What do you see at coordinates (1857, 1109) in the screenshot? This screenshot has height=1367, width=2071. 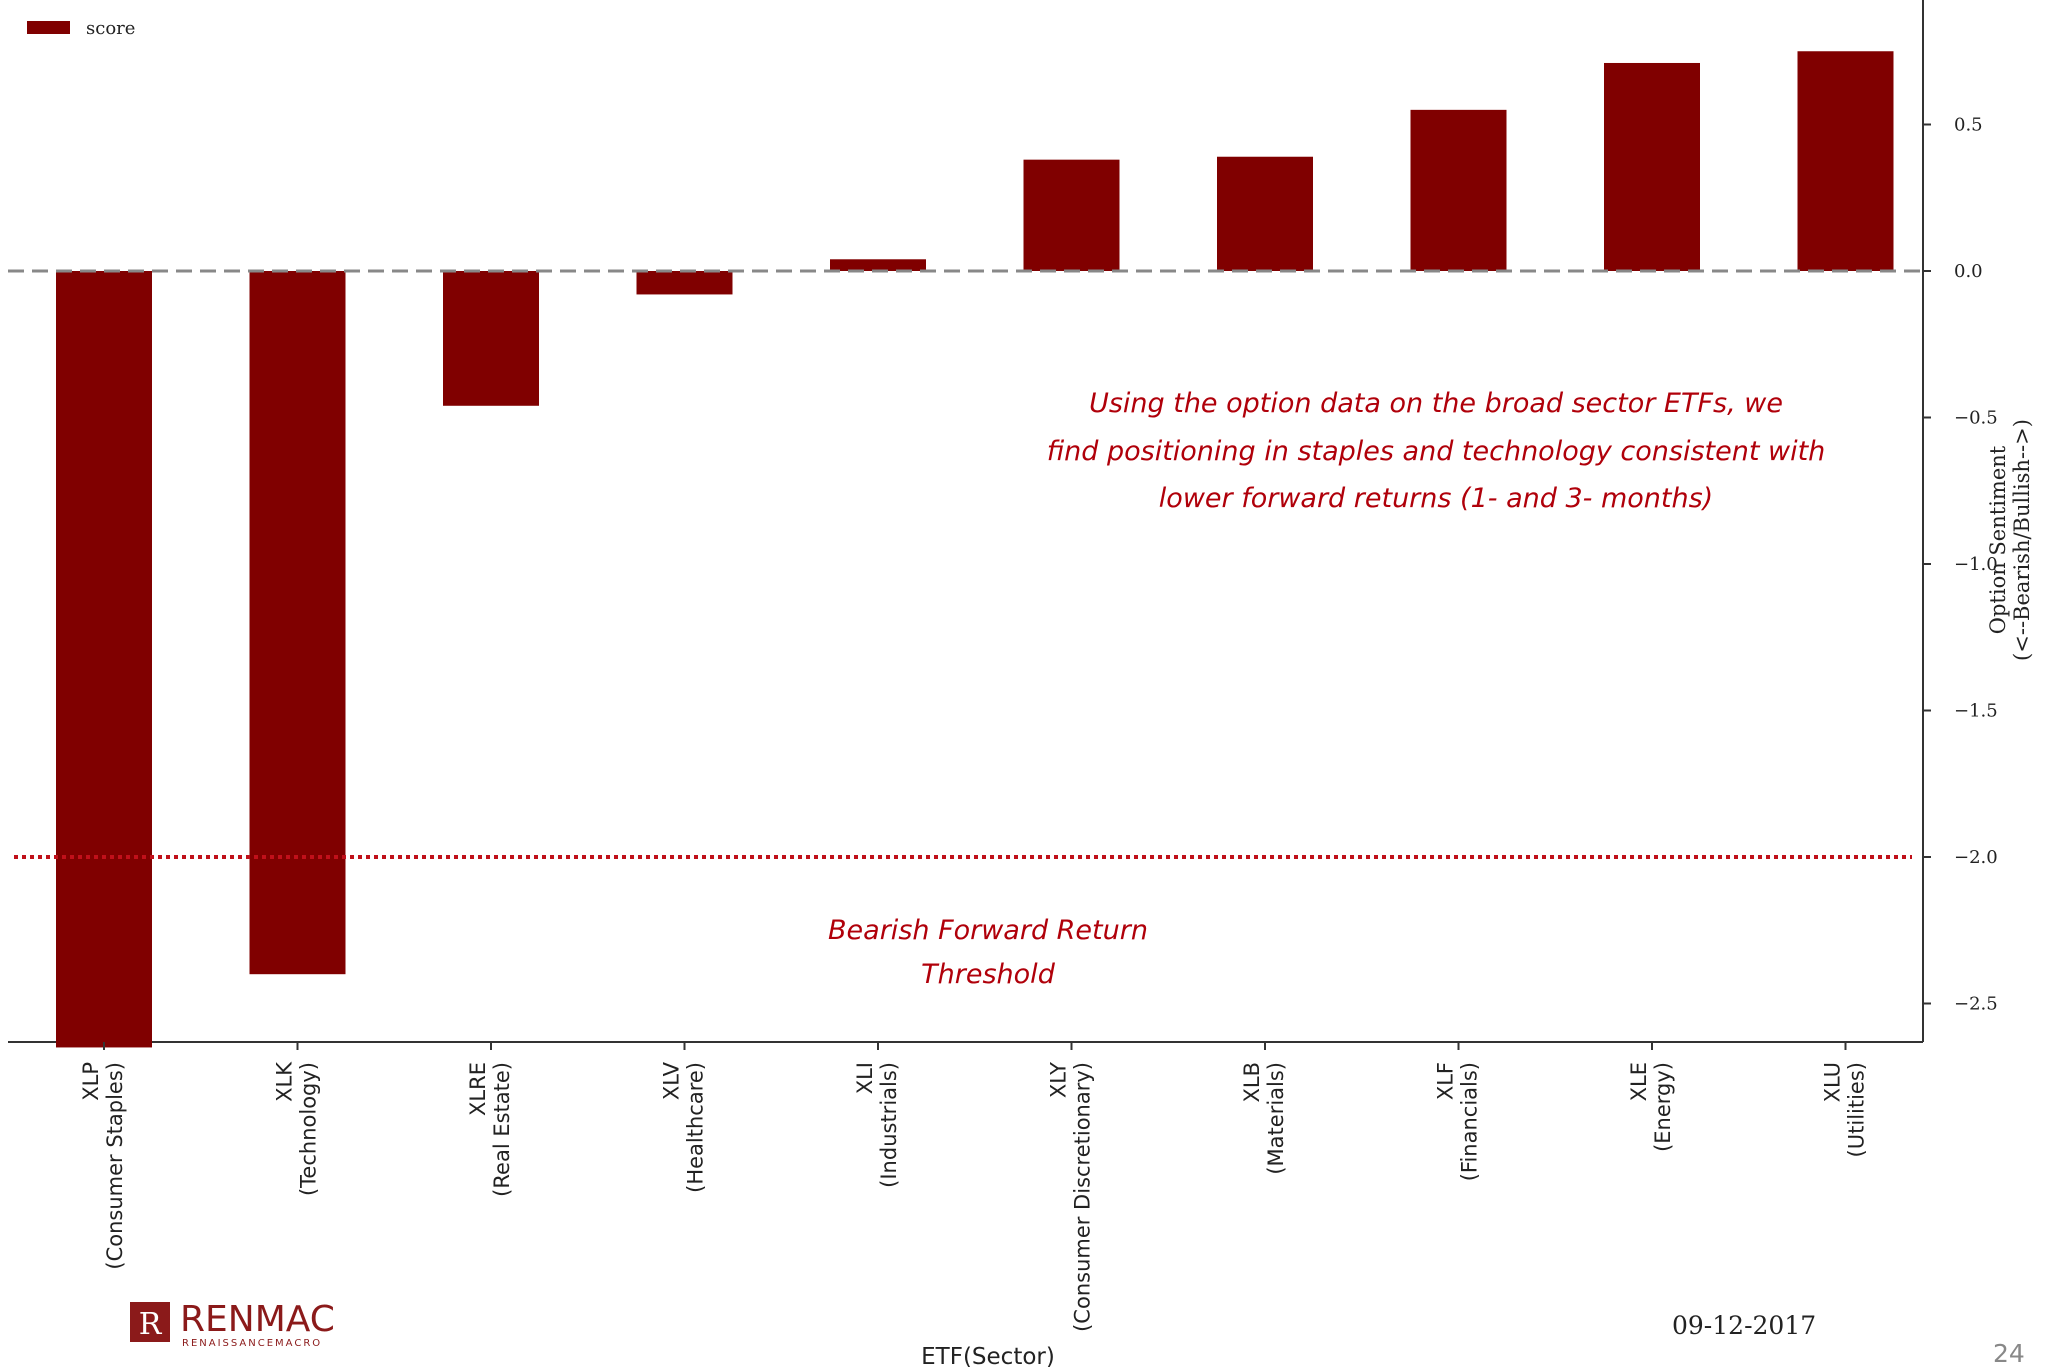 I see `x-tick-sector: (Utilities)` at bounding box center [1857, 1109].